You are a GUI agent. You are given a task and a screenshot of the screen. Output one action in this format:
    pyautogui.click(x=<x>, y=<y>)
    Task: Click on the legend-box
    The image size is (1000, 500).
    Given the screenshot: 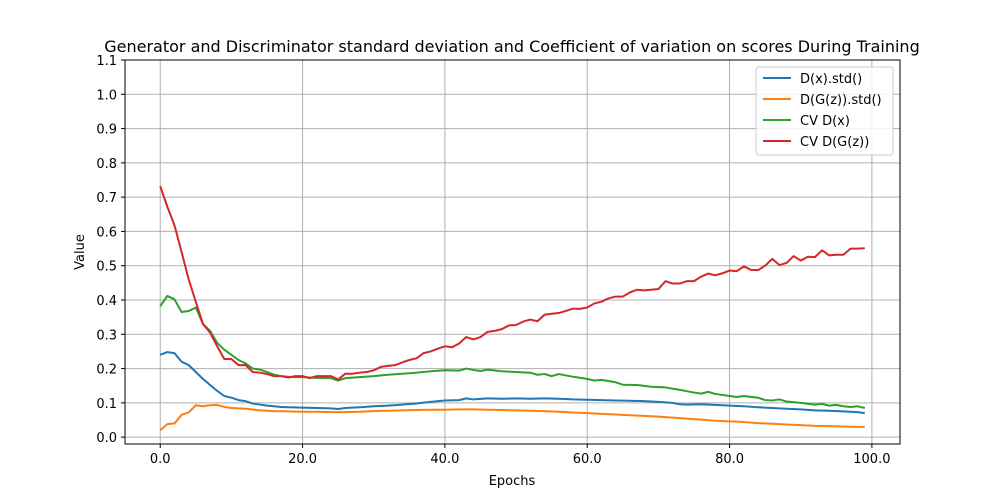 What is the action you would take?
    pyautogui.click(x=824, y=111)
    